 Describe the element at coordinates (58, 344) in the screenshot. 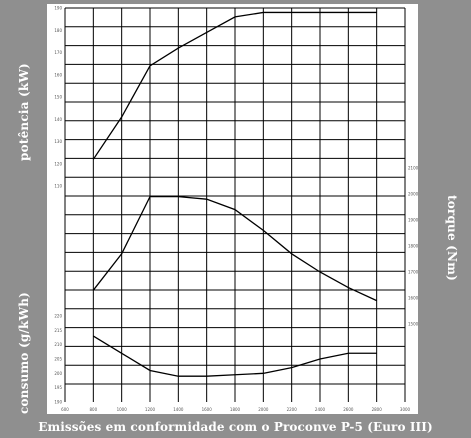

I see `y-tick-label: 210` at that location.